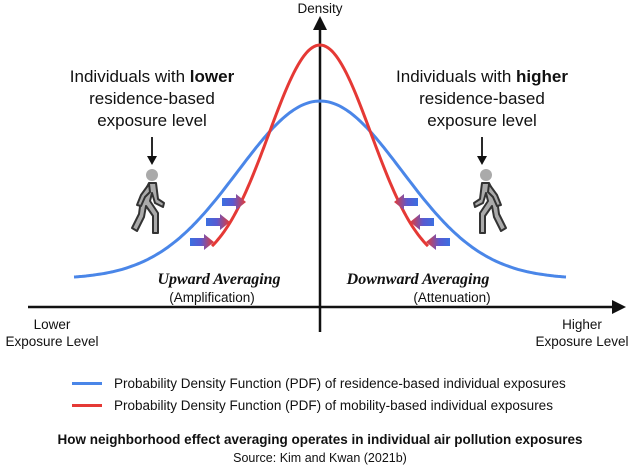 This screenshot has height=473, width=640. I want to click on x-axis-arrowhead, so click(619, 307).